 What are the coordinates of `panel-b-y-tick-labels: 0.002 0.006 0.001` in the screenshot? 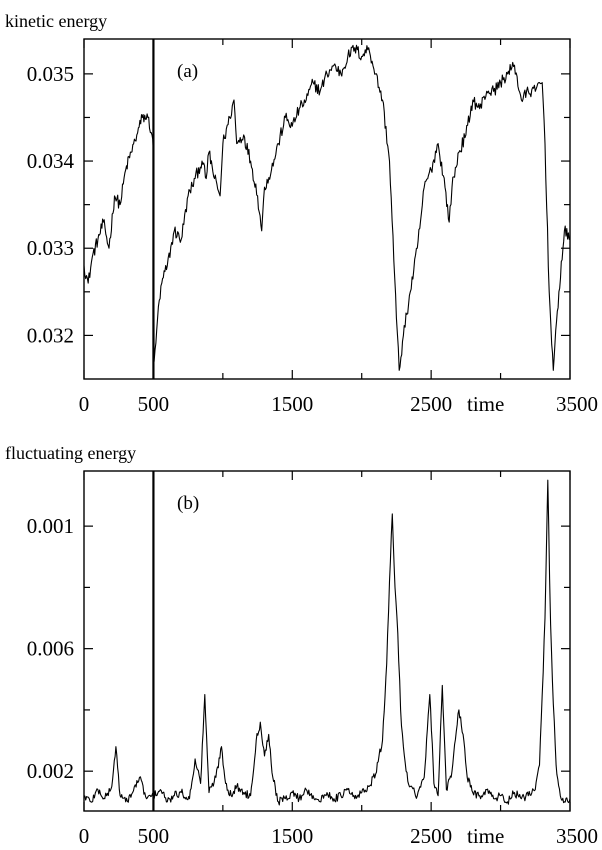 It's located at (50, 648).